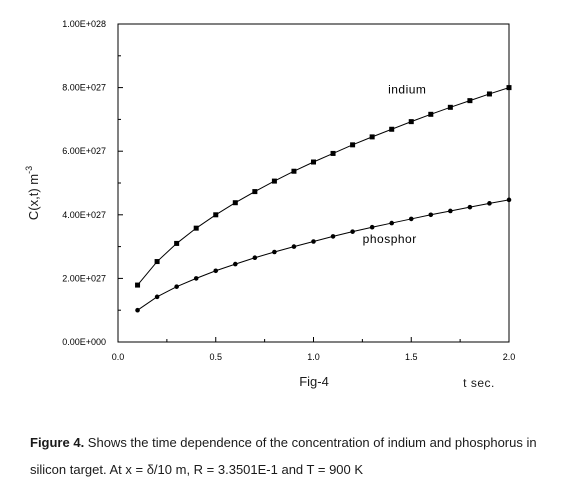 The image size is (574, 495). Describe the element at coordinates (314, 349) in the screenshot. I see `x-axis-ticks: 0.0 0.5 1.0 1.5 2.0` at that location.